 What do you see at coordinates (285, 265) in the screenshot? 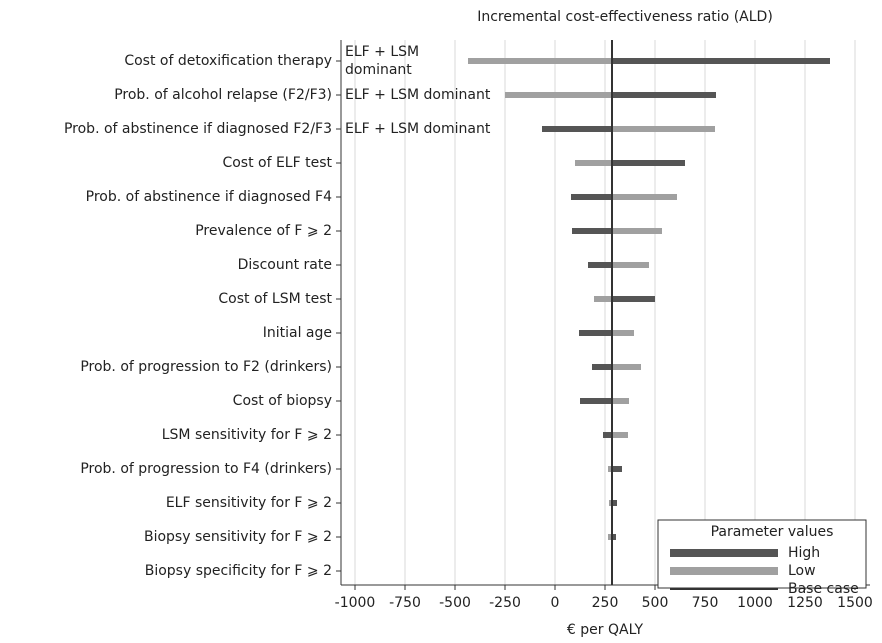
I see `y-tick-label: Discount rate` at bounding box center [285, 265].